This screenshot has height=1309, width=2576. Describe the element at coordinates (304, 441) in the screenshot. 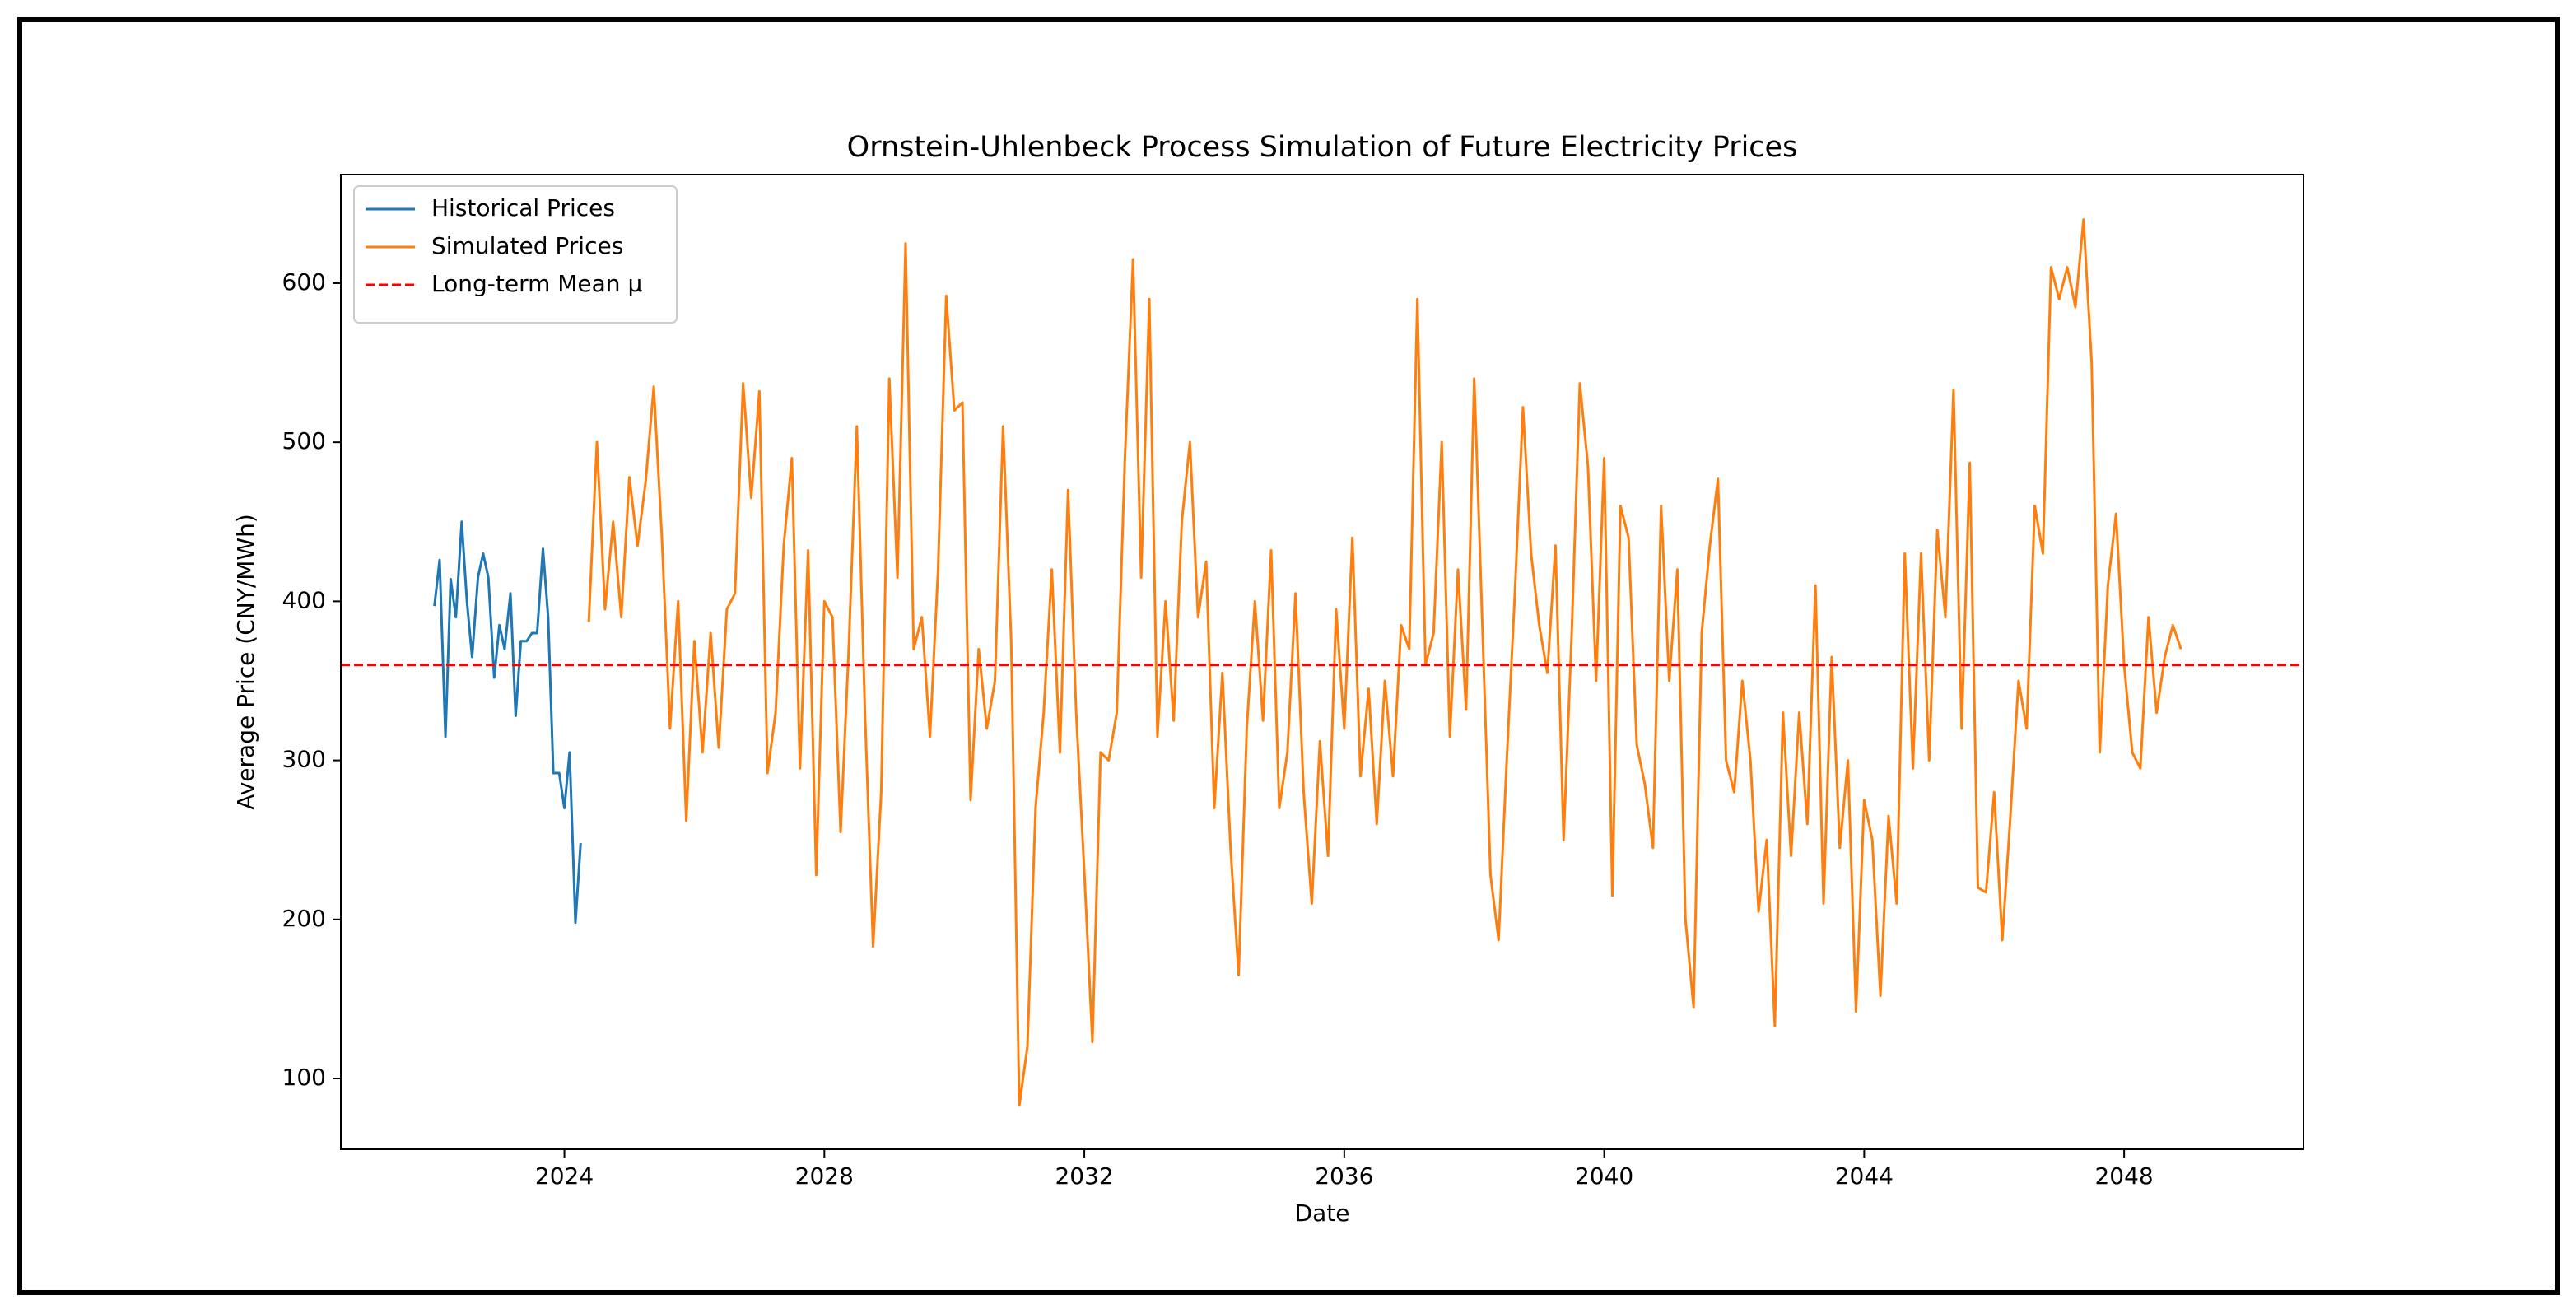

I see `y-tick-label: 500` at that location.